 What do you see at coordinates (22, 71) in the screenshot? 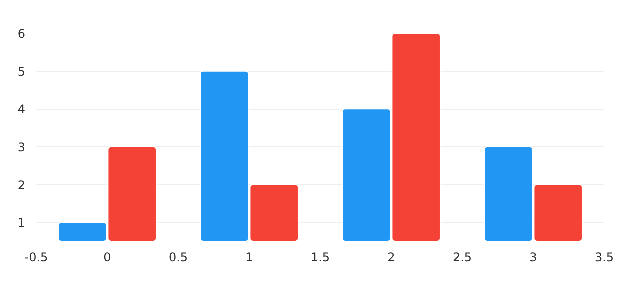
I see `y-tick-label: 5` at bounding box center [22, 71].